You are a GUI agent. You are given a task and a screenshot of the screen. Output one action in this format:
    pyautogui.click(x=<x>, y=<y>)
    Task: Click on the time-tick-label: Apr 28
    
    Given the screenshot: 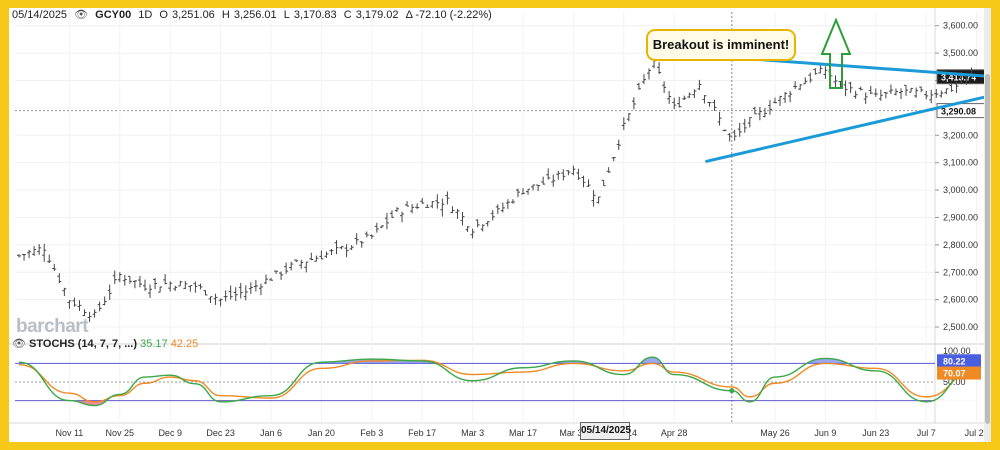 What is the action you would take?
    pyautogui.click(x=674, y=433)
    